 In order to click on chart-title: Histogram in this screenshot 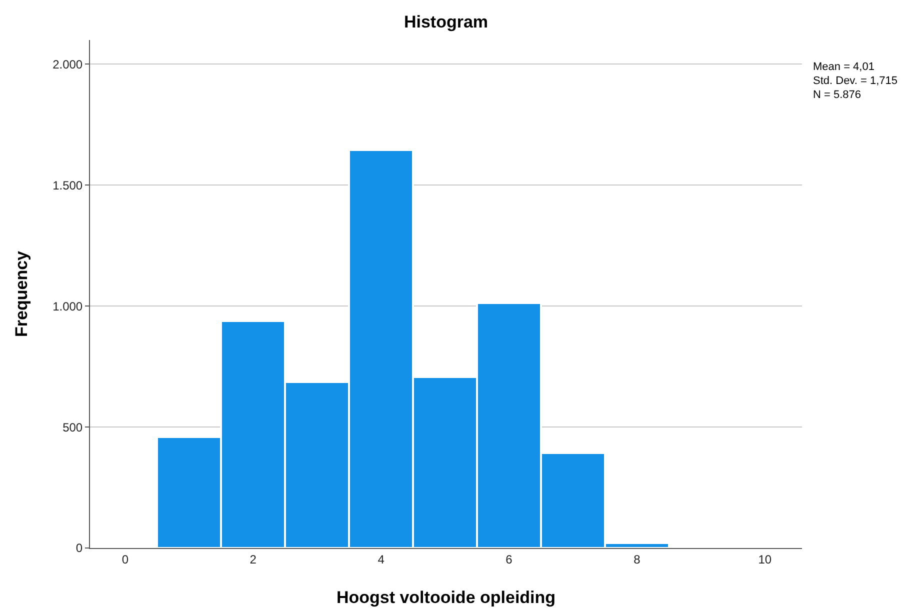, I will do `click(446, 22)`.